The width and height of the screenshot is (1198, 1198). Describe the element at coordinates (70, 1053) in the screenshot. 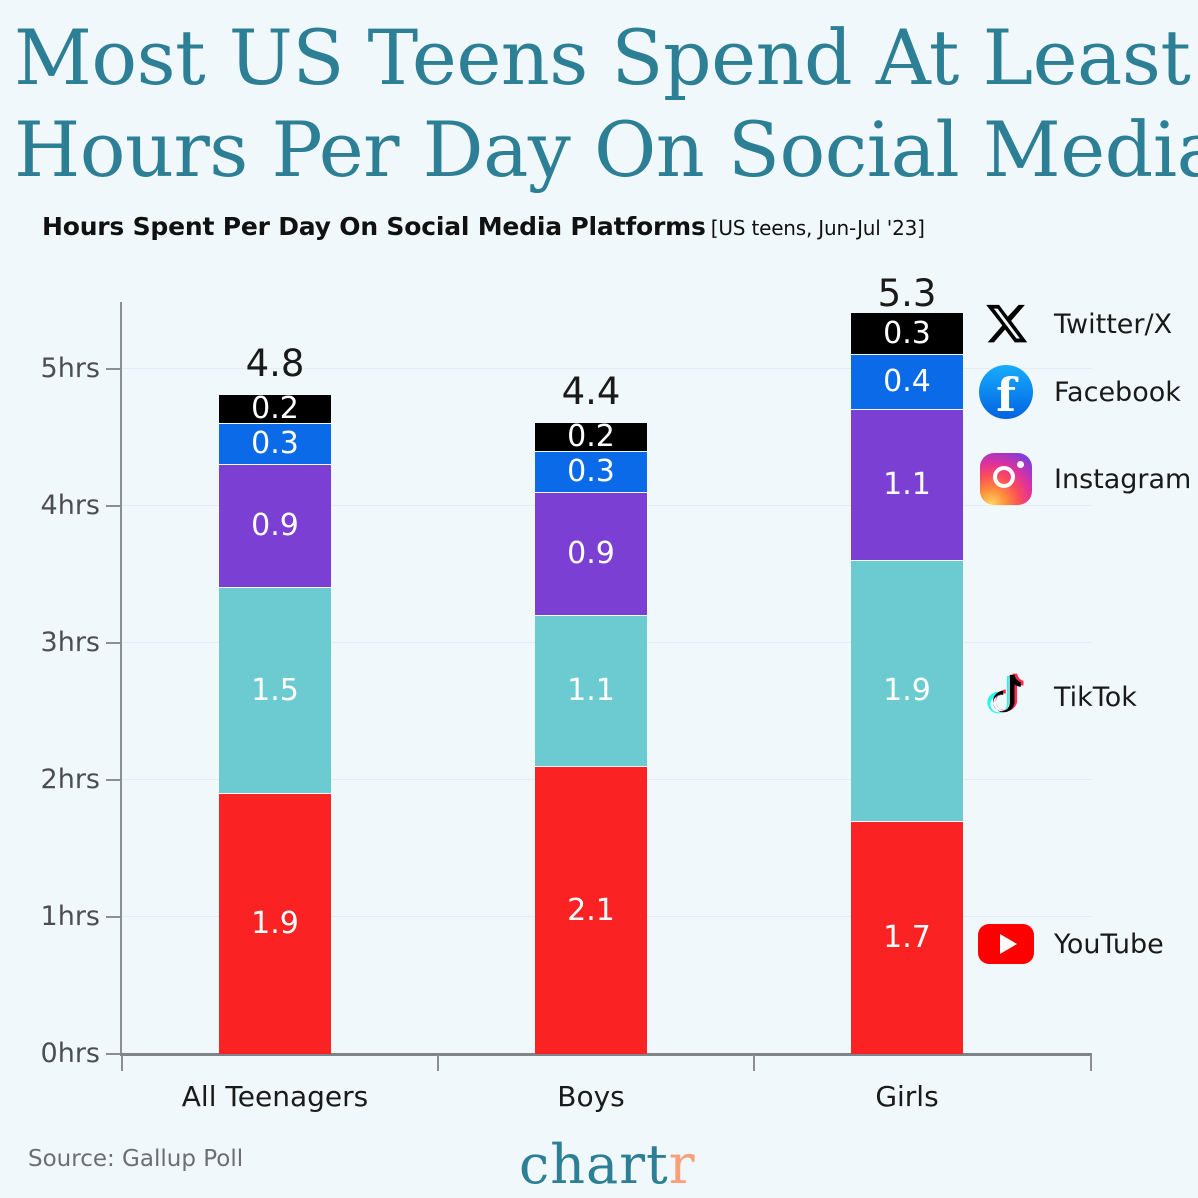

I see `y-tick-label-0hrs: 0hrs` at that location.